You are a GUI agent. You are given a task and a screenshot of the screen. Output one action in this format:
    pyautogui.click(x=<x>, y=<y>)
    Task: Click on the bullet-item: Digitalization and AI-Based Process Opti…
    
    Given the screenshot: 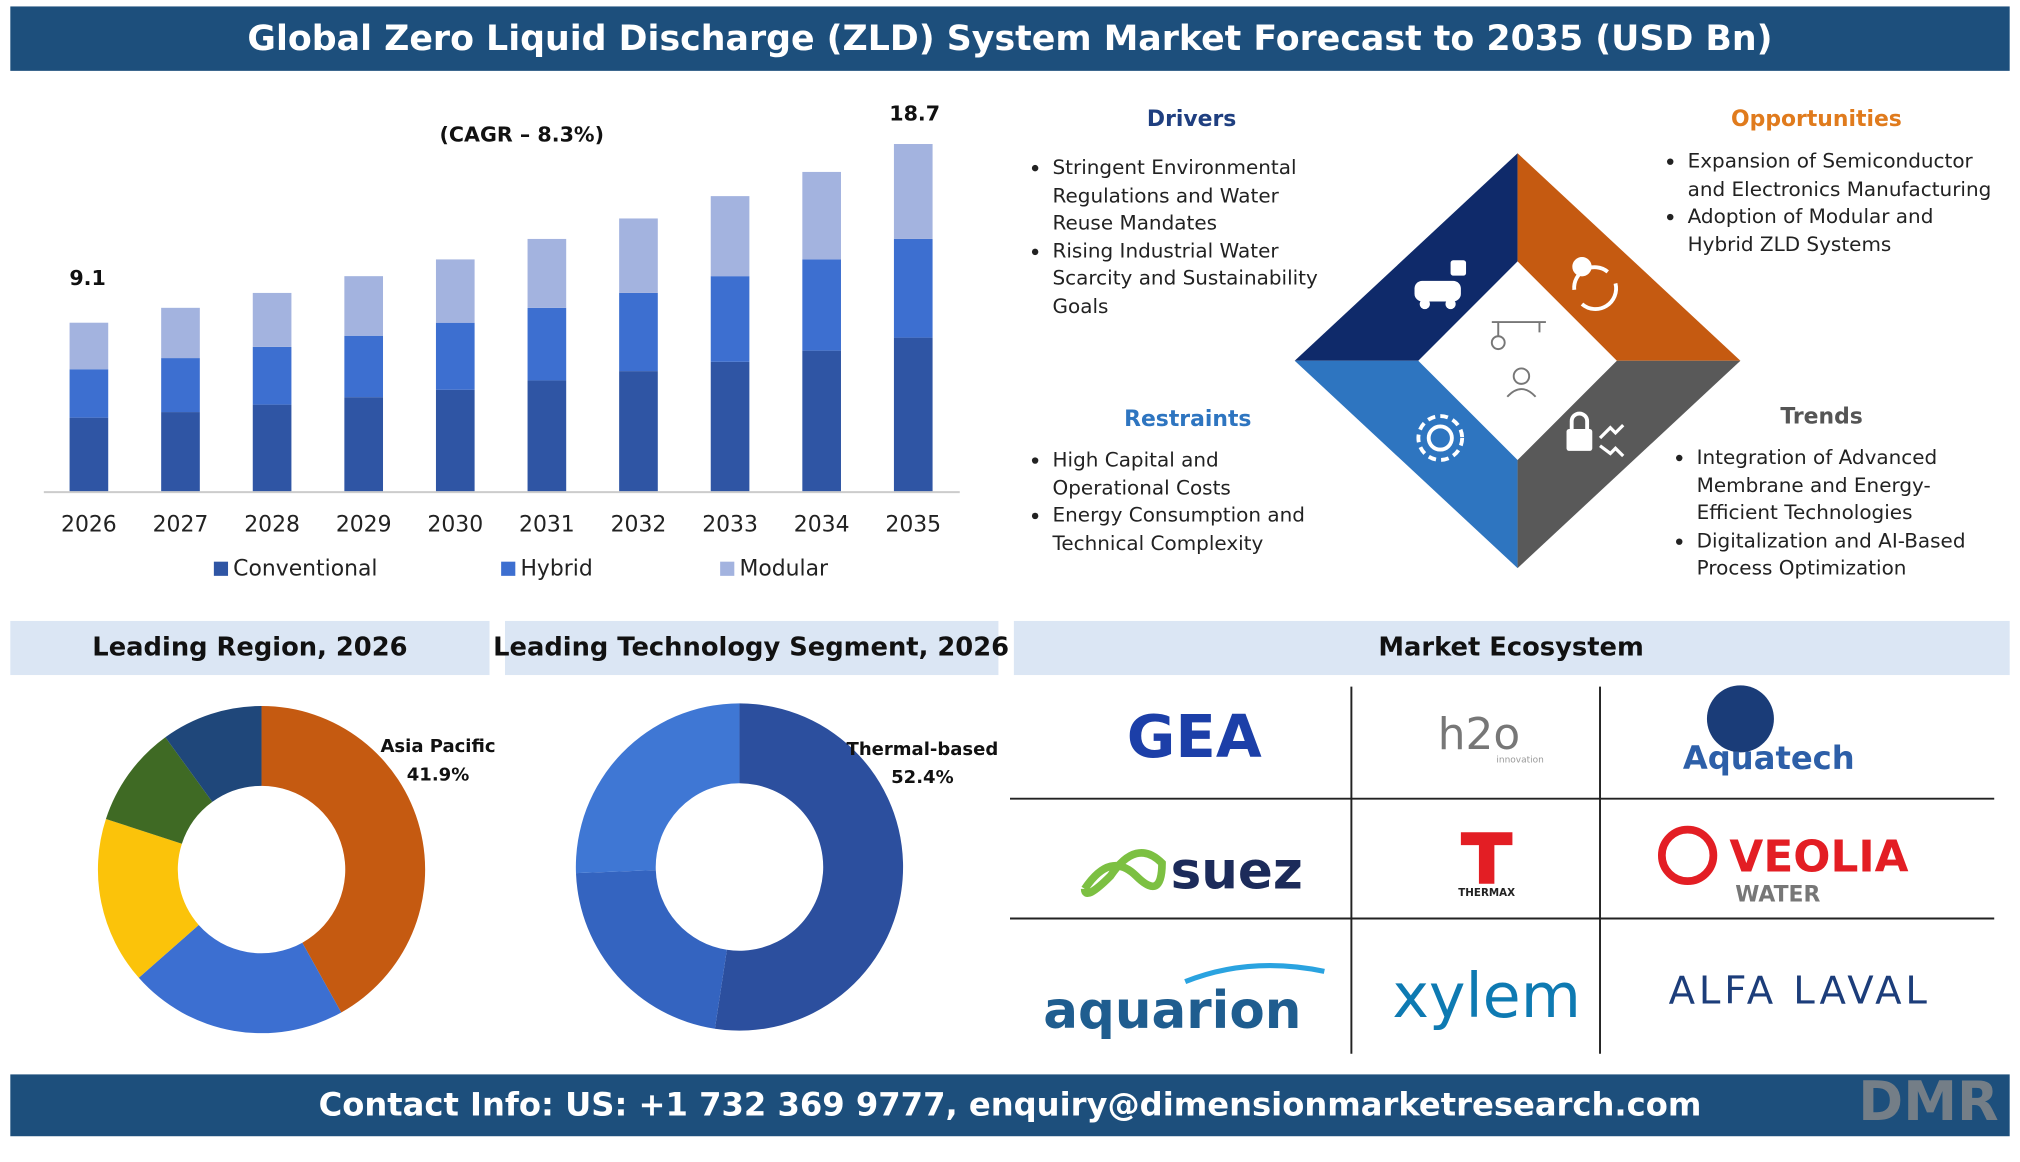 What is the action you would take?
    pyautogui.click(x=1853, y=555)
    